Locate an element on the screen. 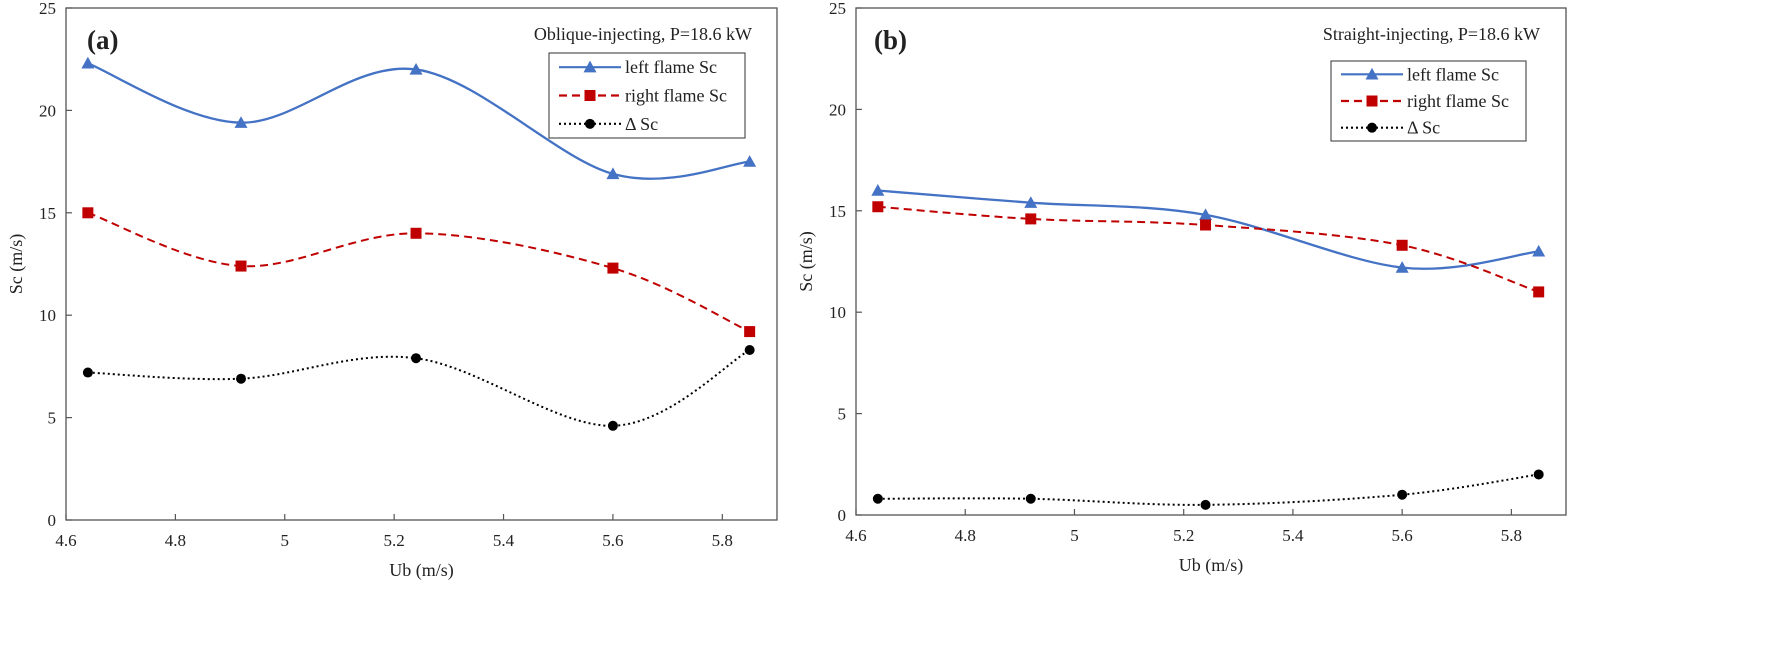 Image resolution: width=1772 pixels, height=666 pixels. legend-box is located at coordinates (647, 95).